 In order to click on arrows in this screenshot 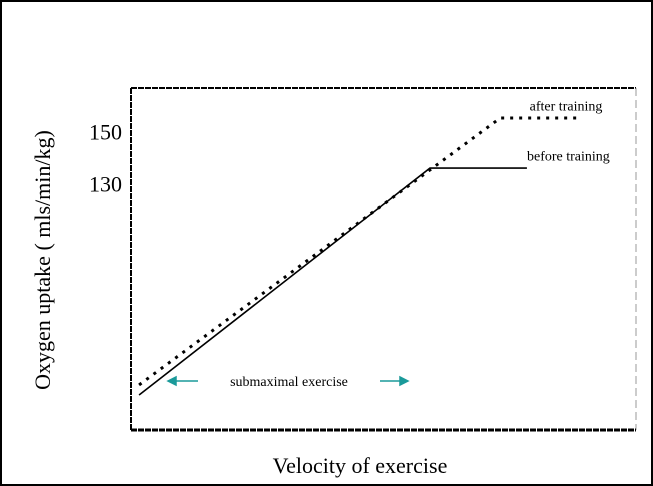, I will do `click(288, 381)`.